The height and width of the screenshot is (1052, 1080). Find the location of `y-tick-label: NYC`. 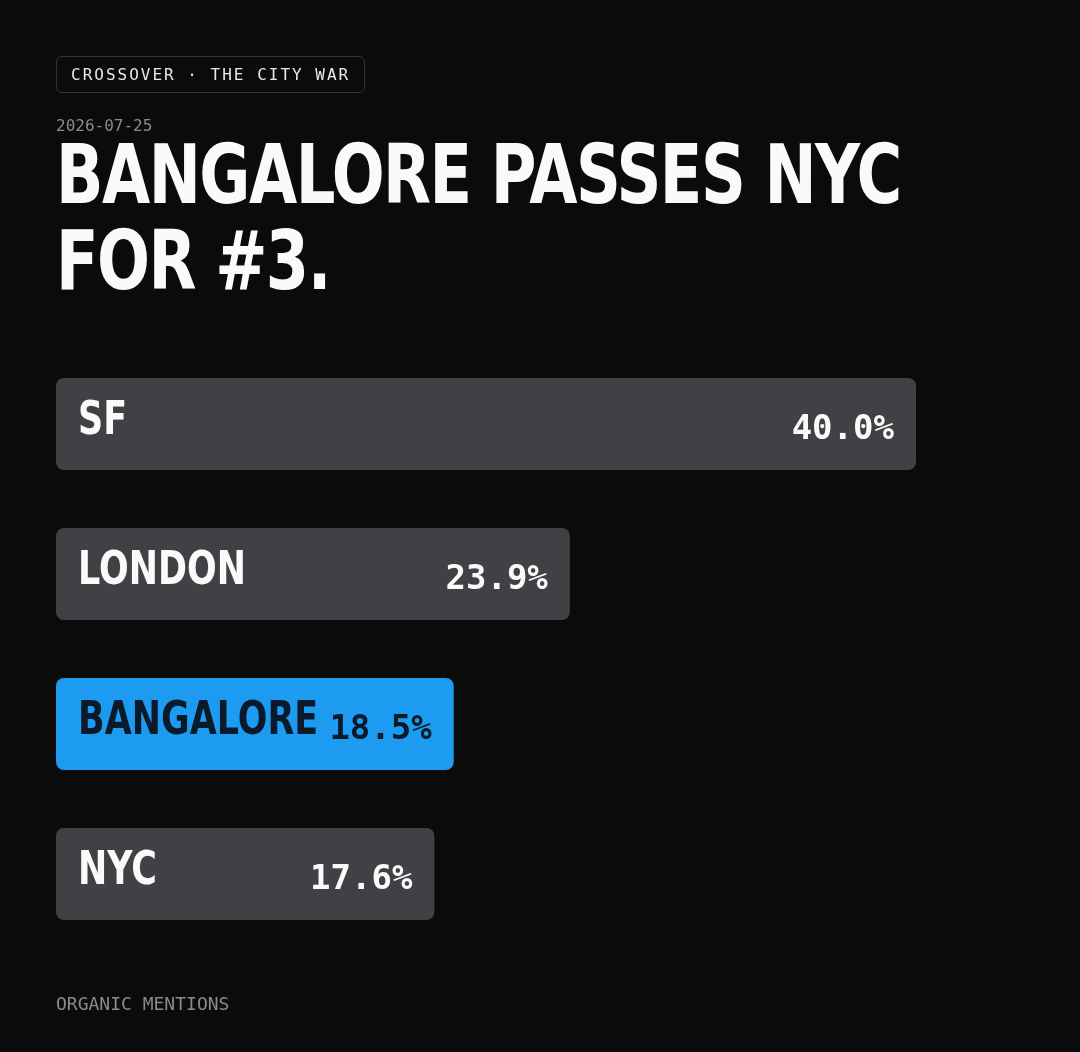

y-tick-label: NYC is located at coordinates (117, 868).